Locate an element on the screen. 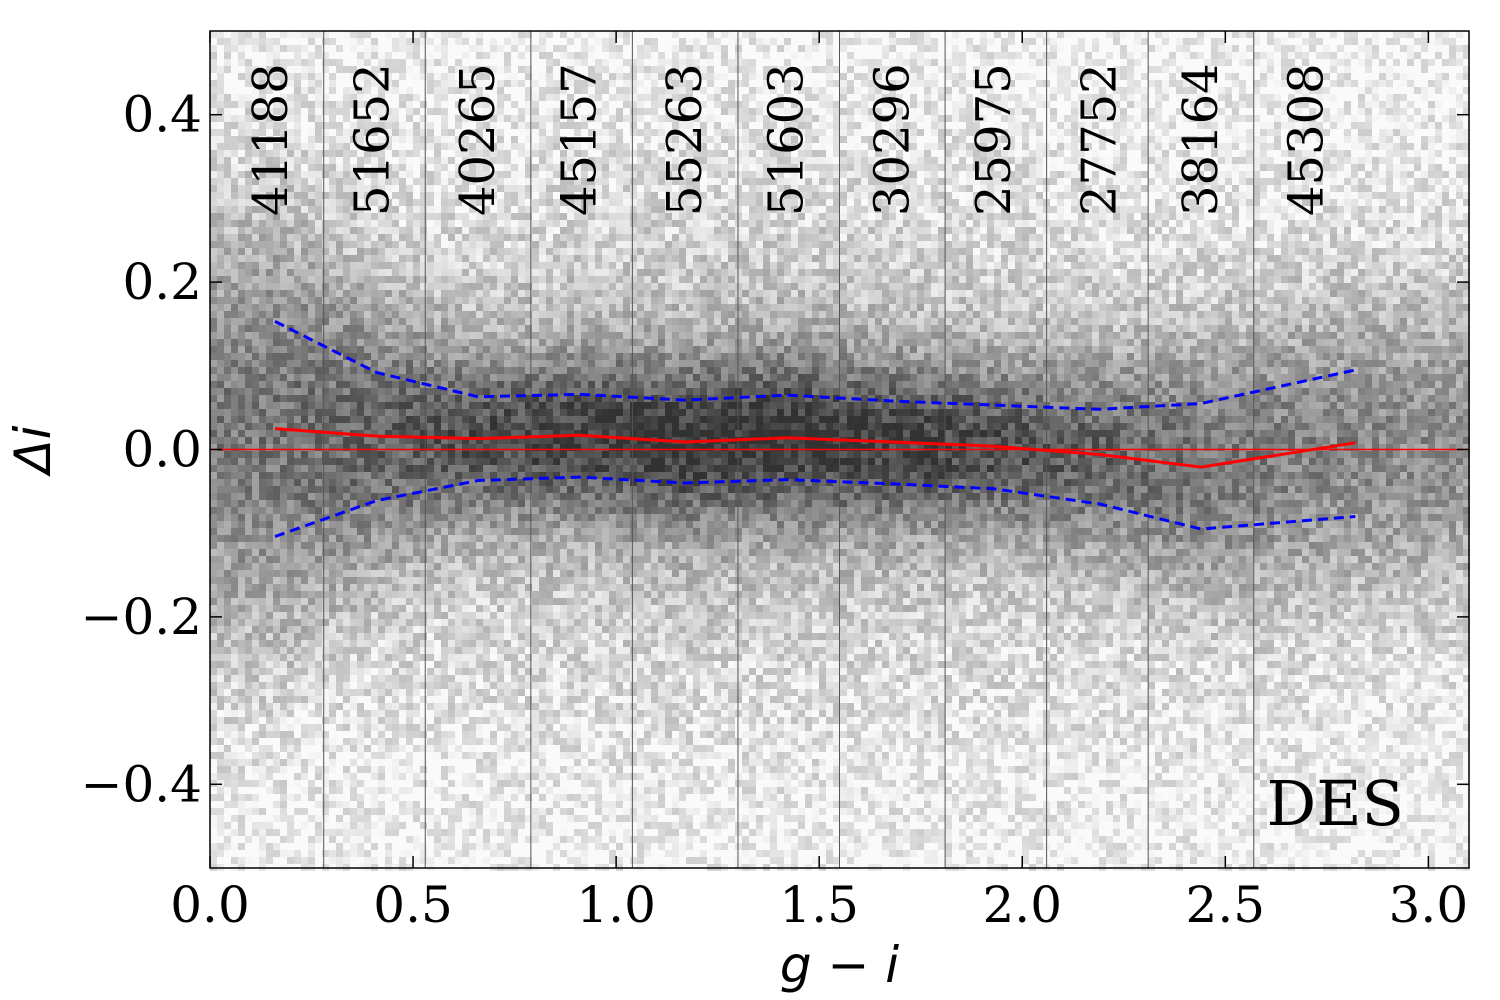  bin-count-label: 41188 is located at coordinates (271, 139).